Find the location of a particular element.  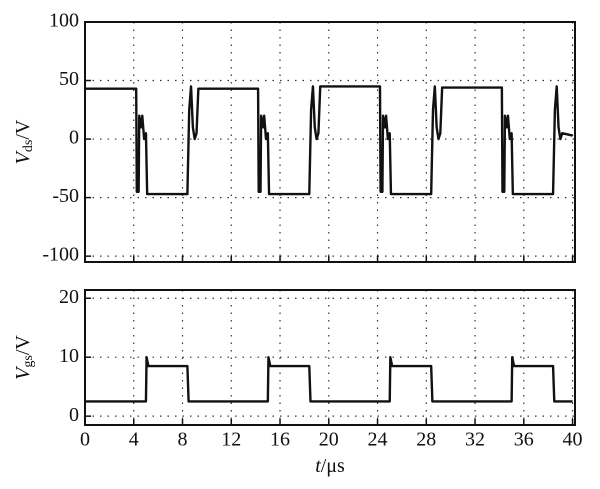

x-tick-label: 32 is located at coordinates (475, 440).